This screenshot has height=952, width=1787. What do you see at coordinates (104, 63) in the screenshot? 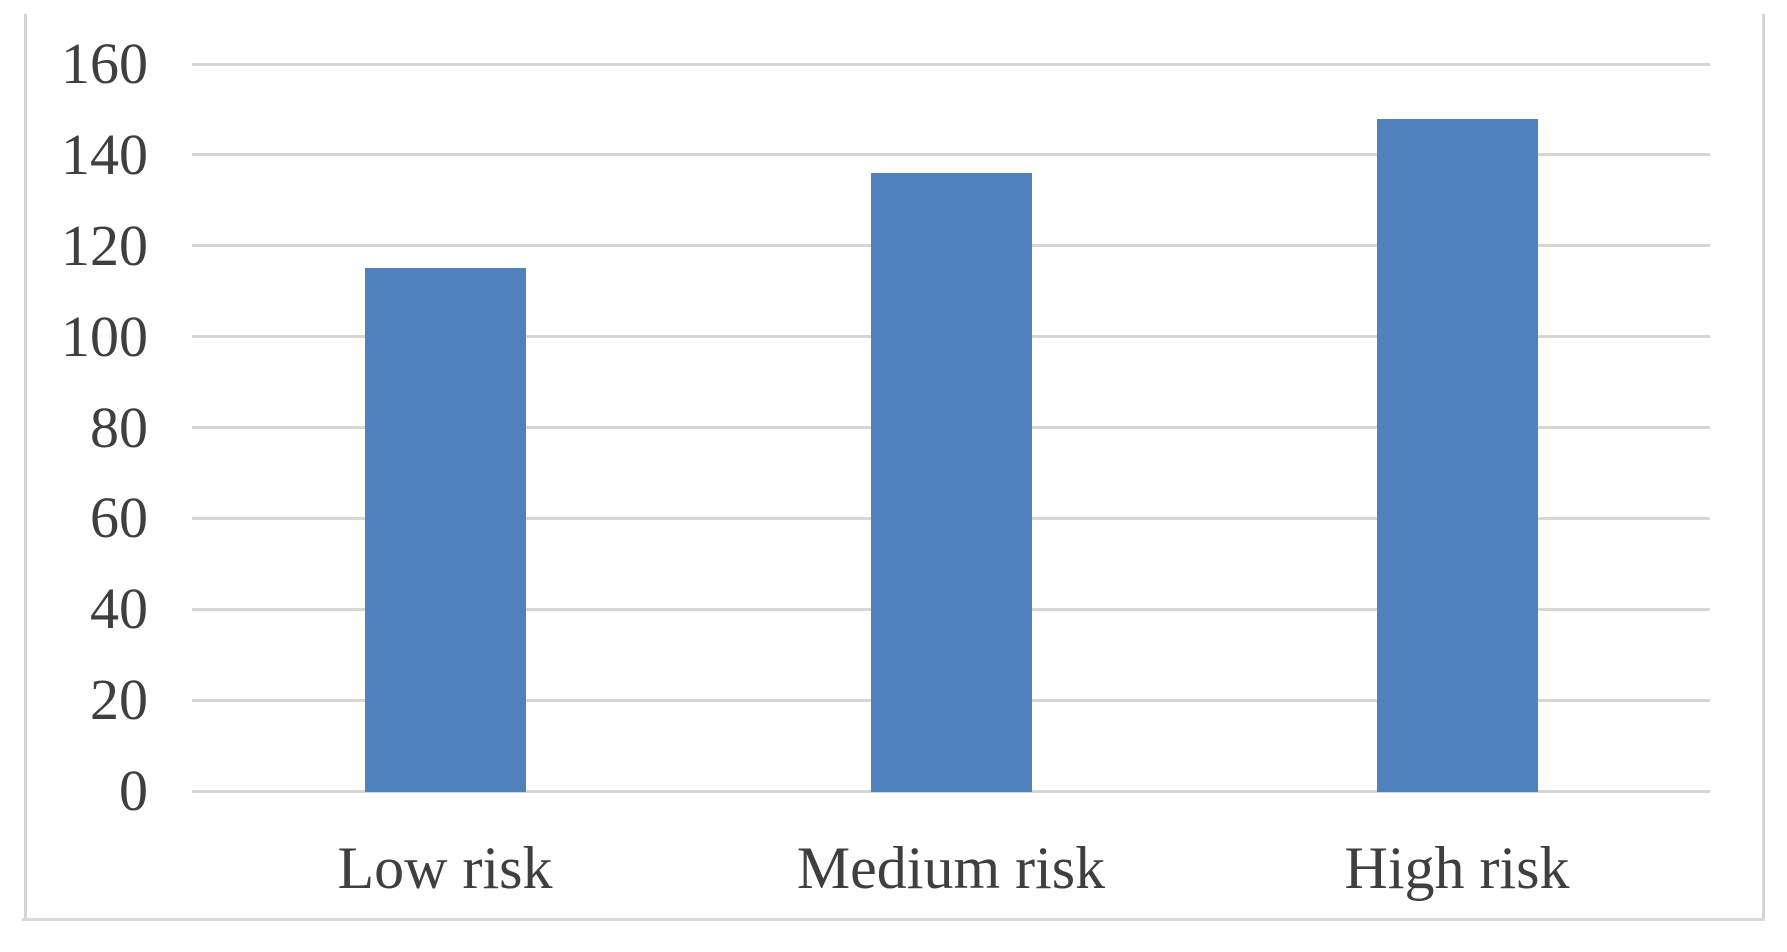
I see `y-tick-label-160: 160` at bounding box center [104, 63].